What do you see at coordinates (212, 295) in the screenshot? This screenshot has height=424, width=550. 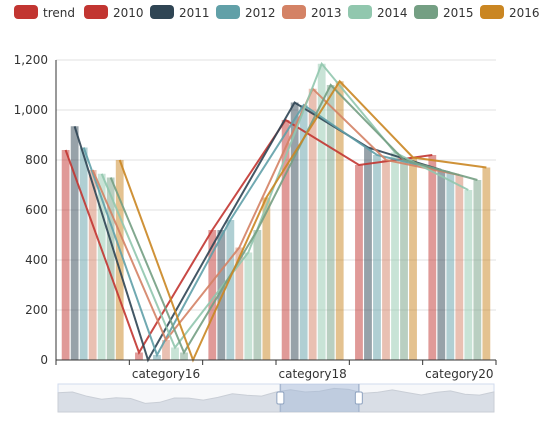 I see `bar-2010-category17` at bounding box center [212, 295].